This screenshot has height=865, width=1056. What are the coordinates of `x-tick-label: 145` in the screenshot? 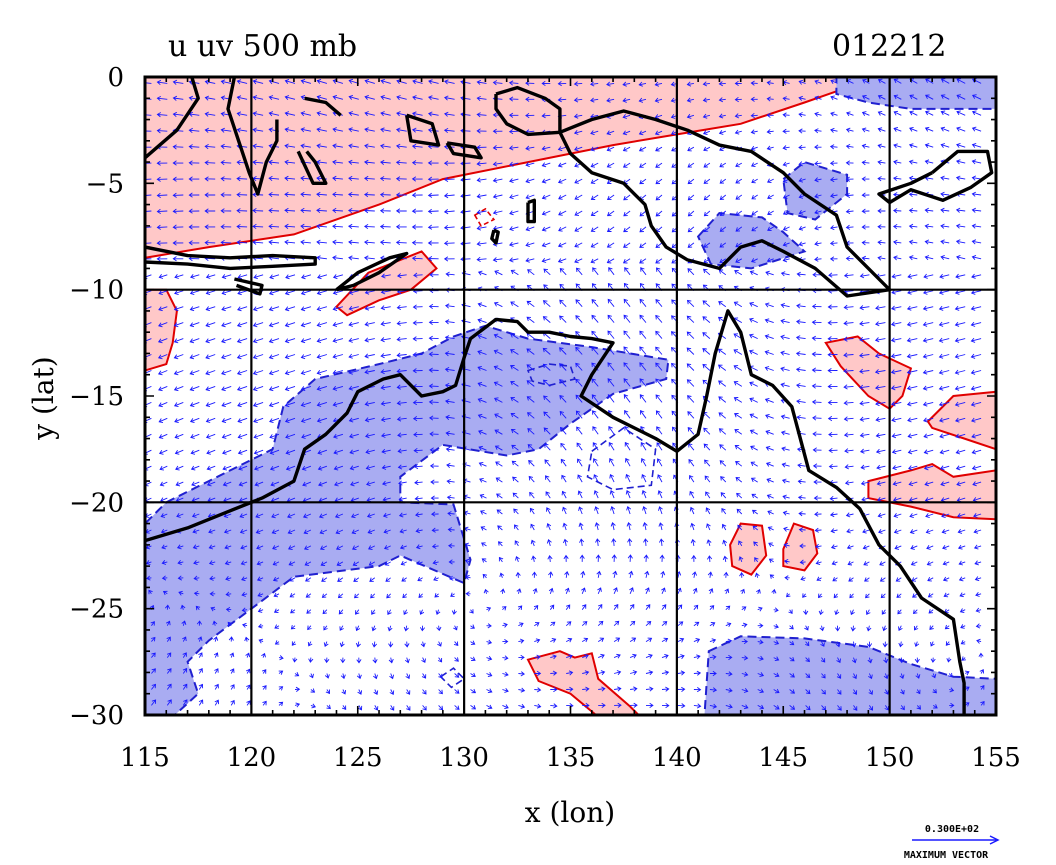 It's located at (783, 758).